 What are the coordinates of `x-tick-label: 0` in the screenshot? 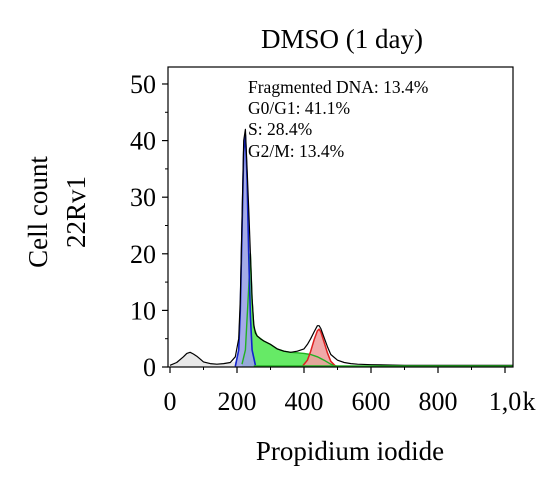 It's located at (170, 401).